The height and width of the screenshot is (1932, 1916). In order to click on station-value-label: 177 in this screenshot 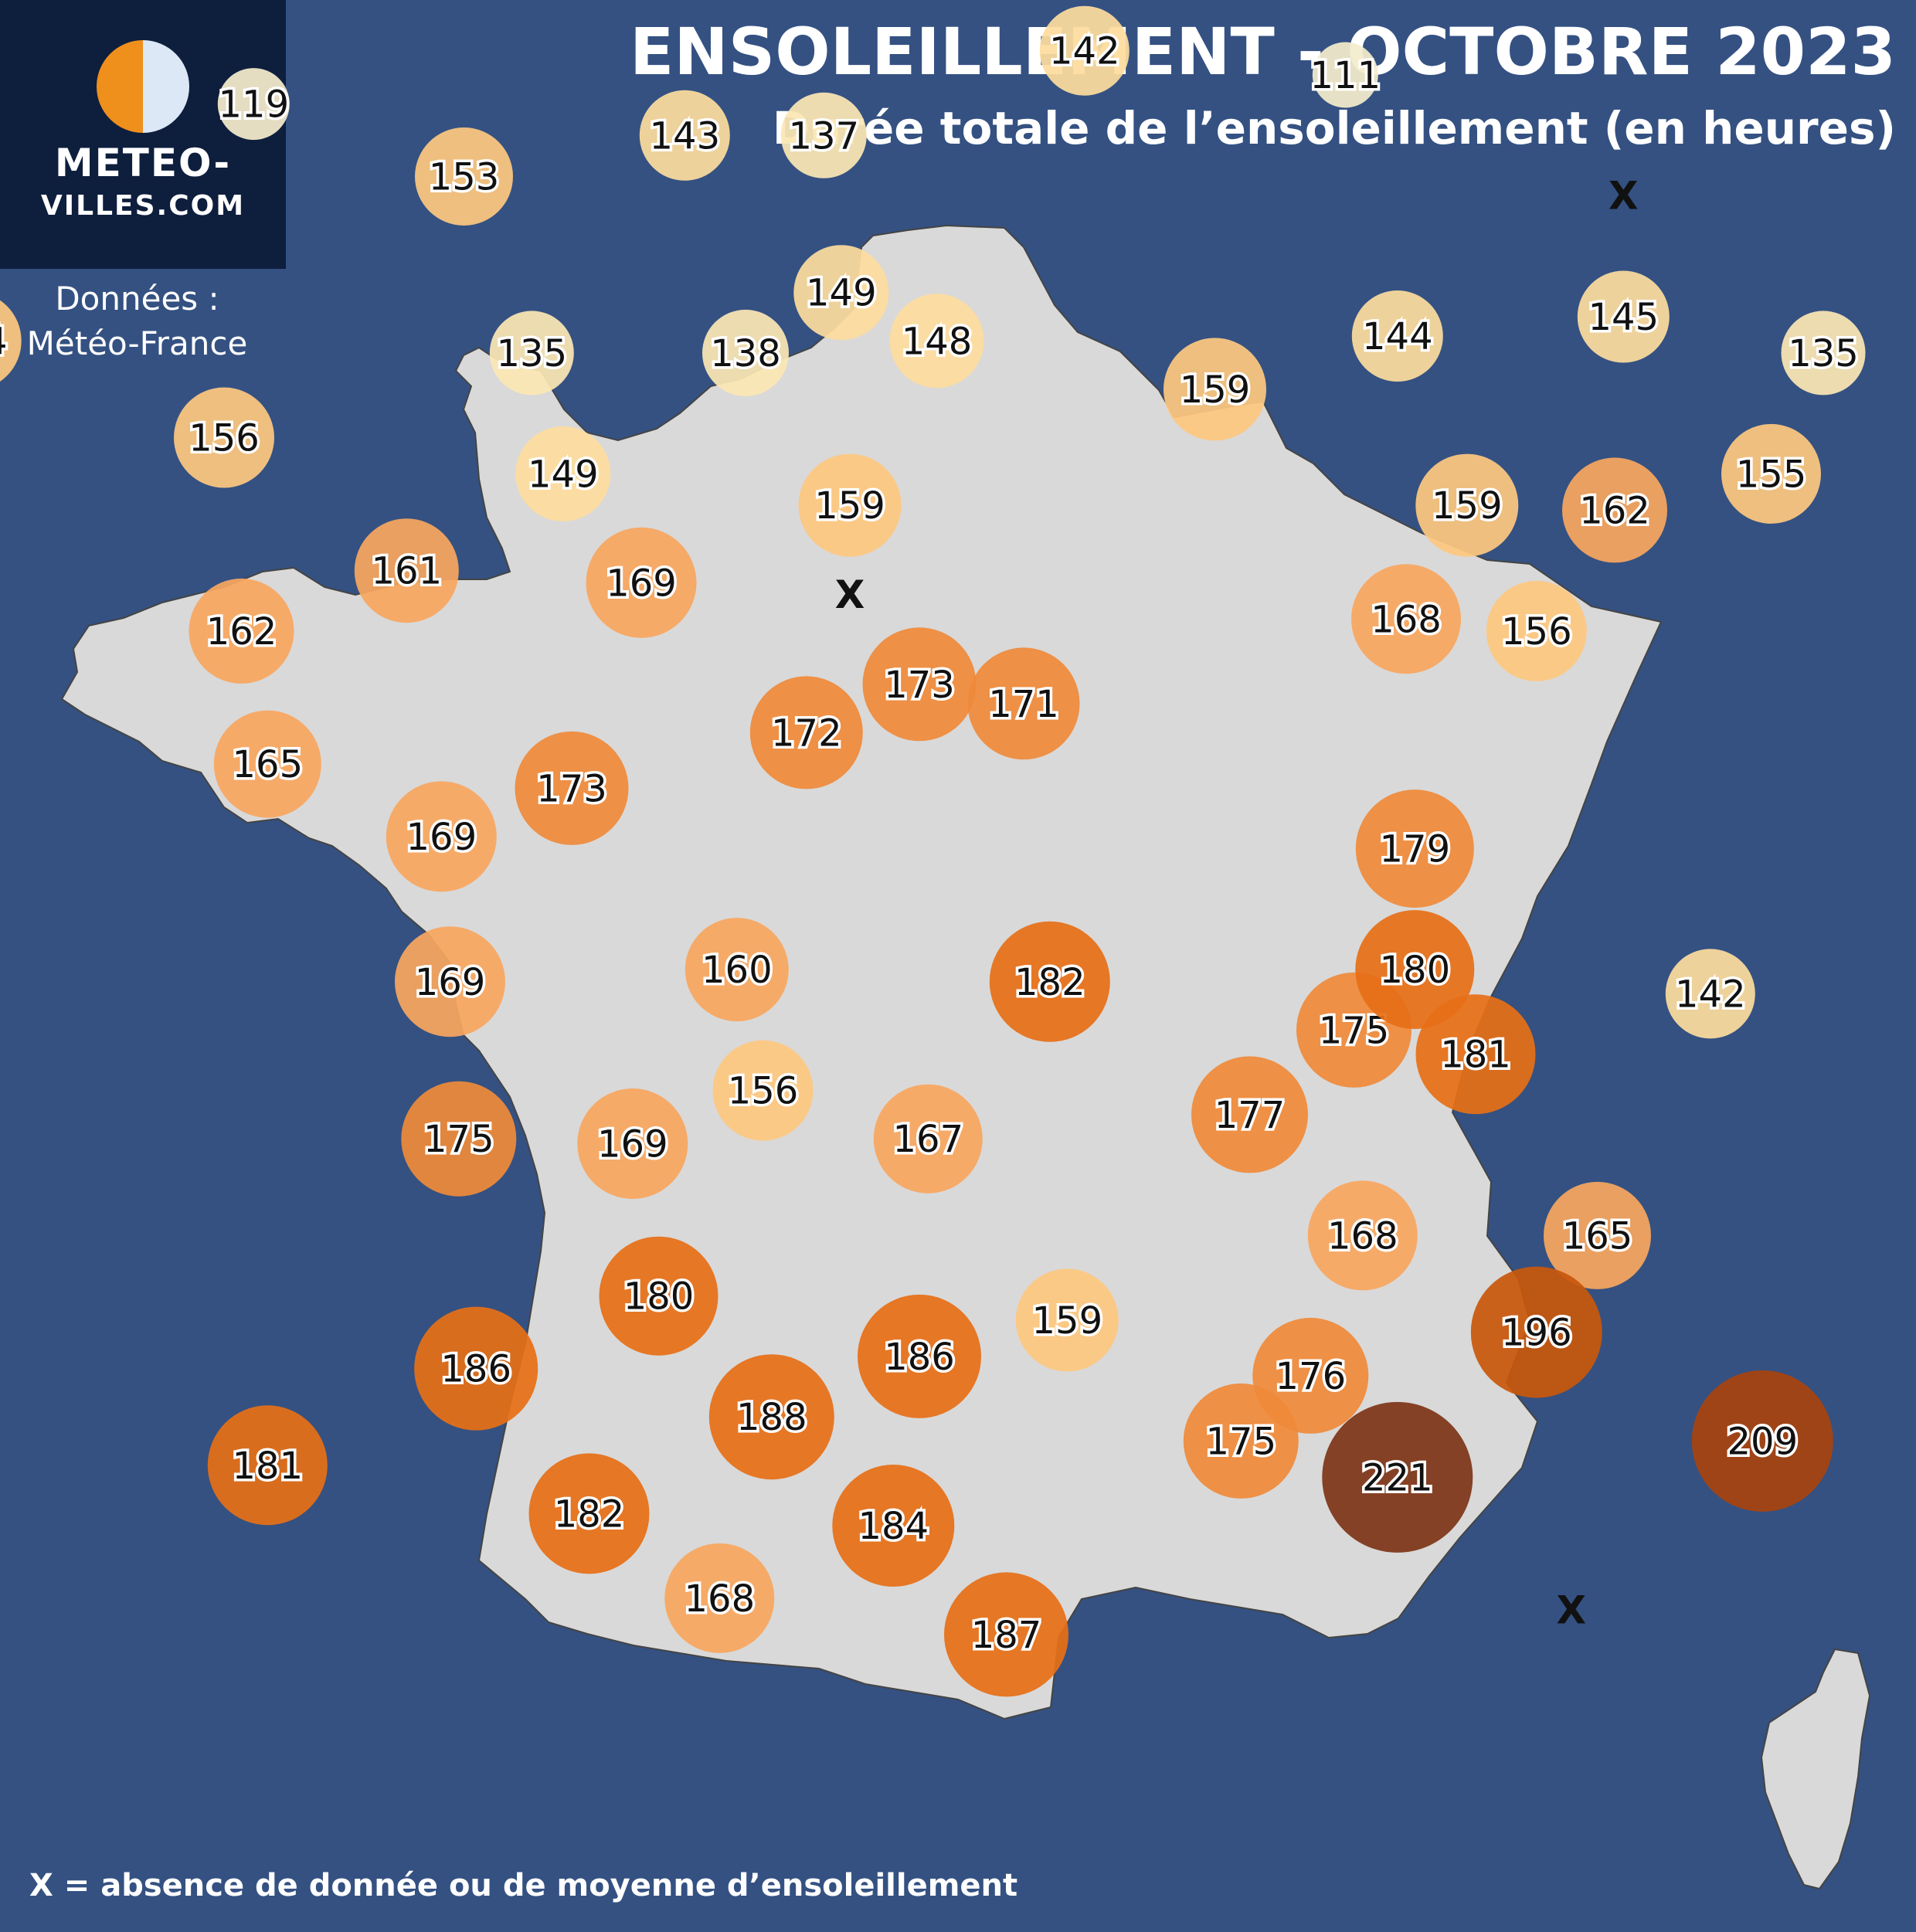, I will do `click(1250, 1115)`.